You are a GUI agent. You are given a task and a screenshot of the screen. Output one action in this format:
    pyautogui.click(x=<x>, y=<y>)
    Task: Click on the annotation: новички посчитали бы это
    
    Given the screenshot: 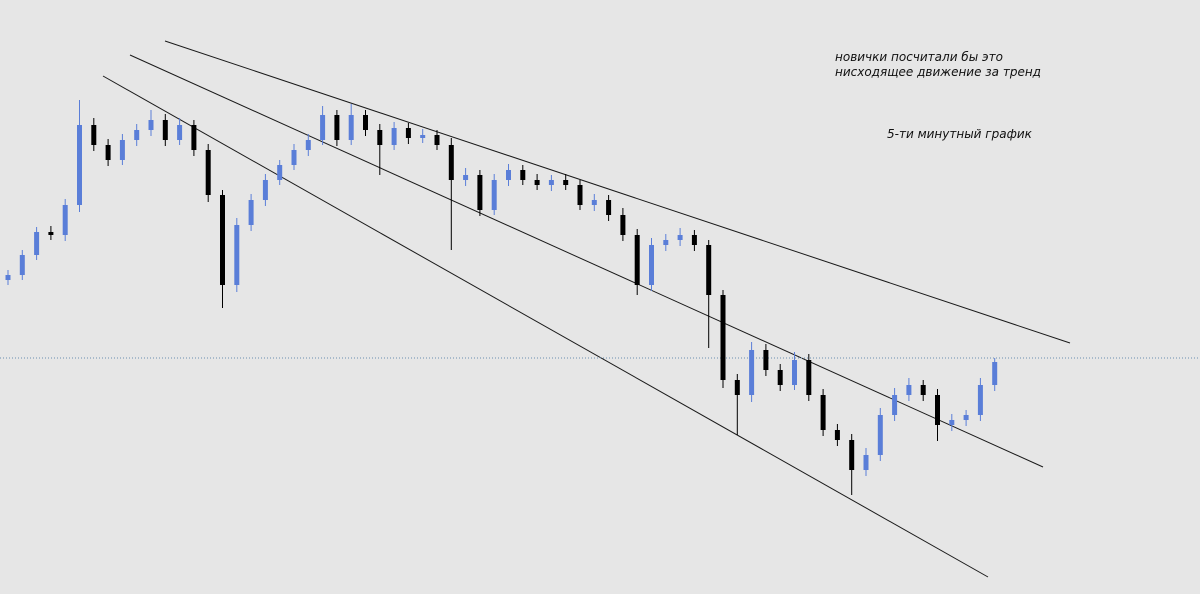 What is the action you would take?
    pyautogui.click(x=919, y=57)
    